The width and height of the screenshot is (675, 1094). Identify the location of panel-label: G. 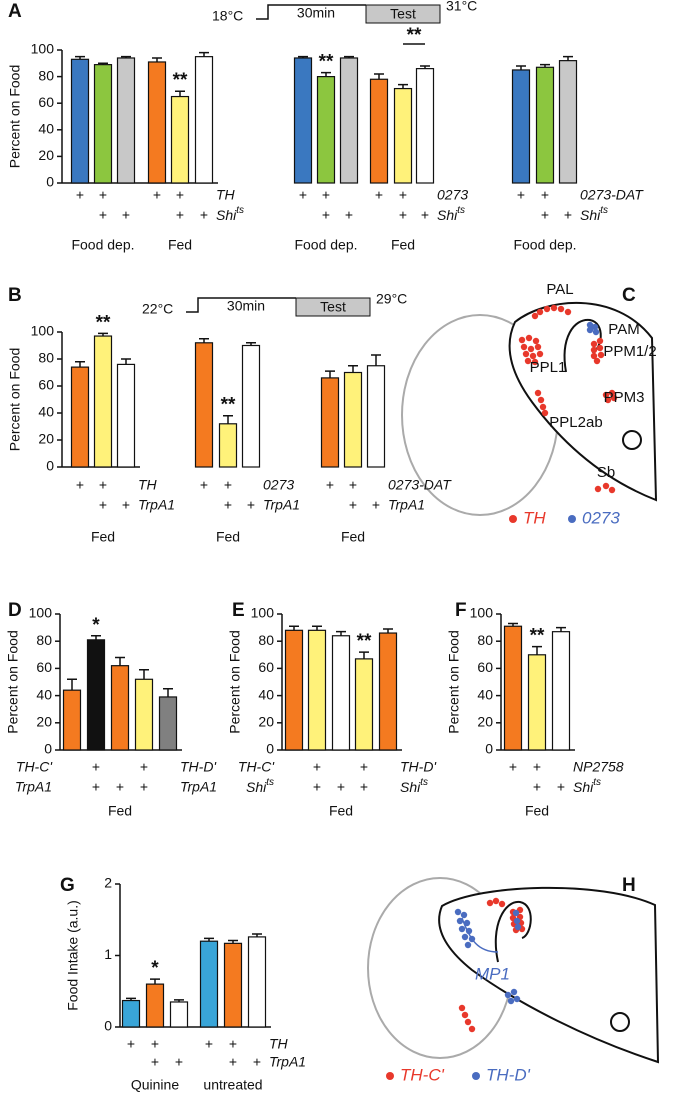
(67, 885).